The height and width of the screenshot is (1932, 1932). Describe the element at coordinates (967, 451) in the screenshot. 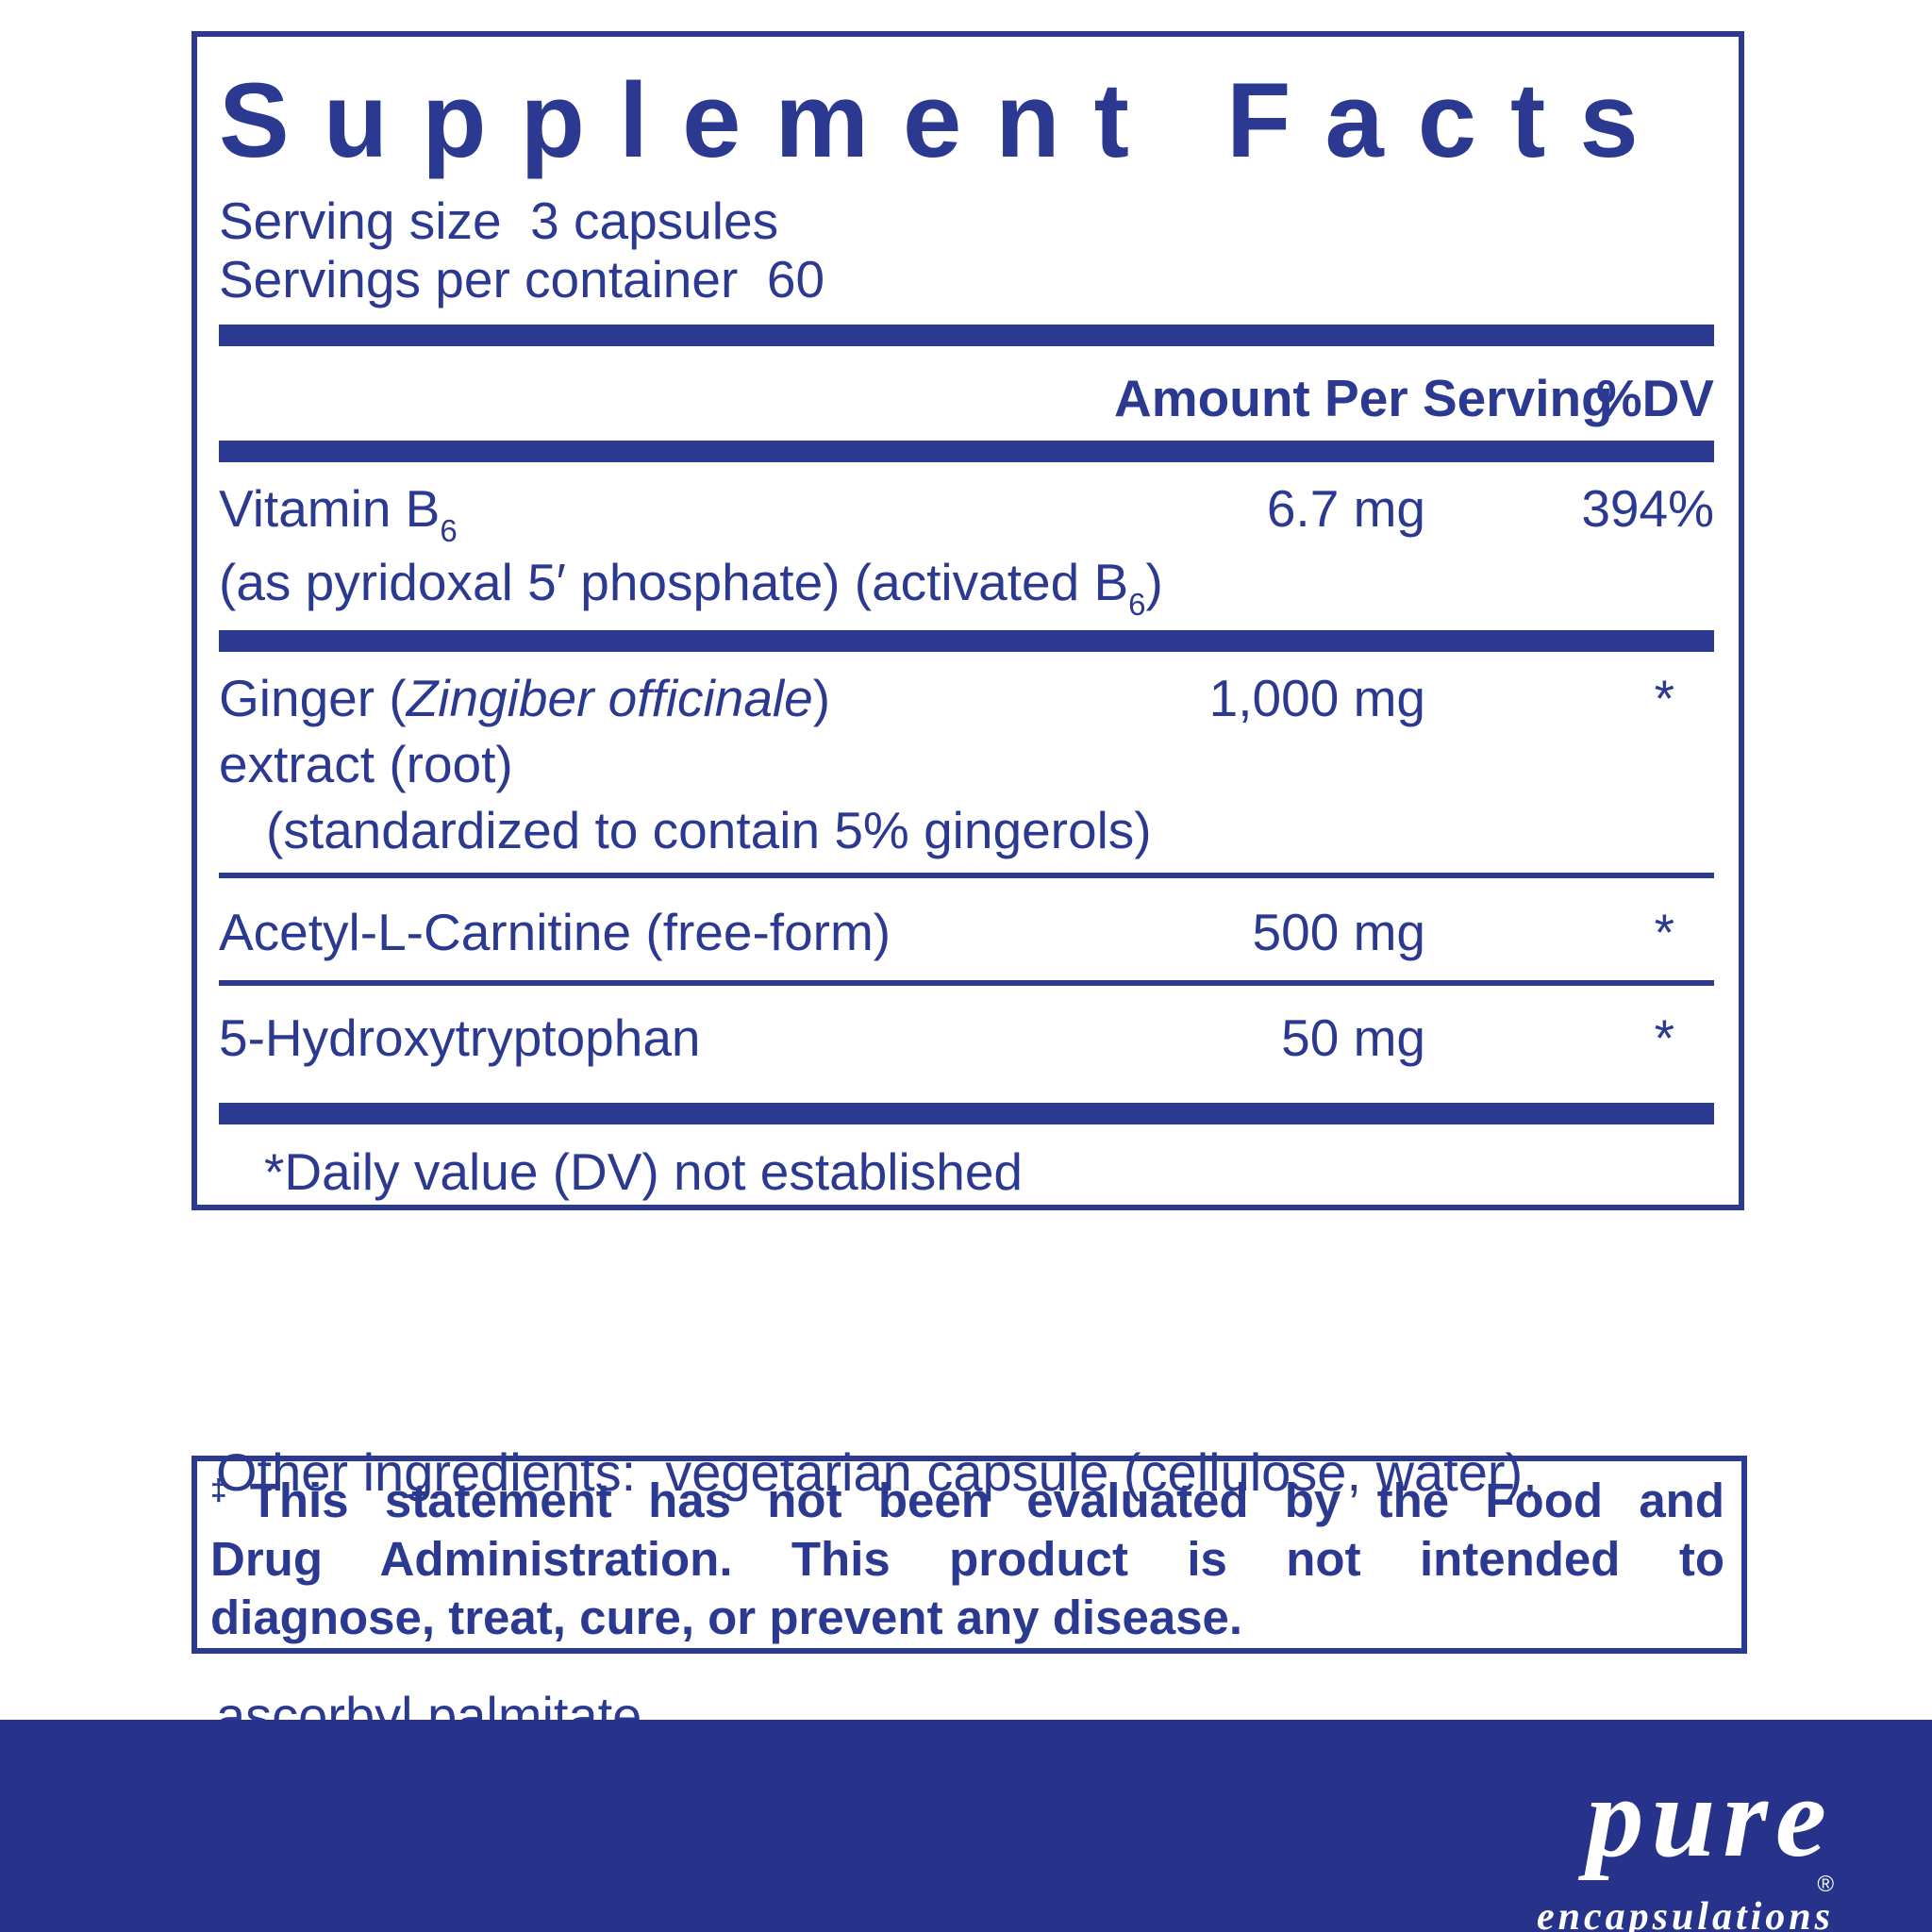

I see `section-bar-header-bottom` at that location.